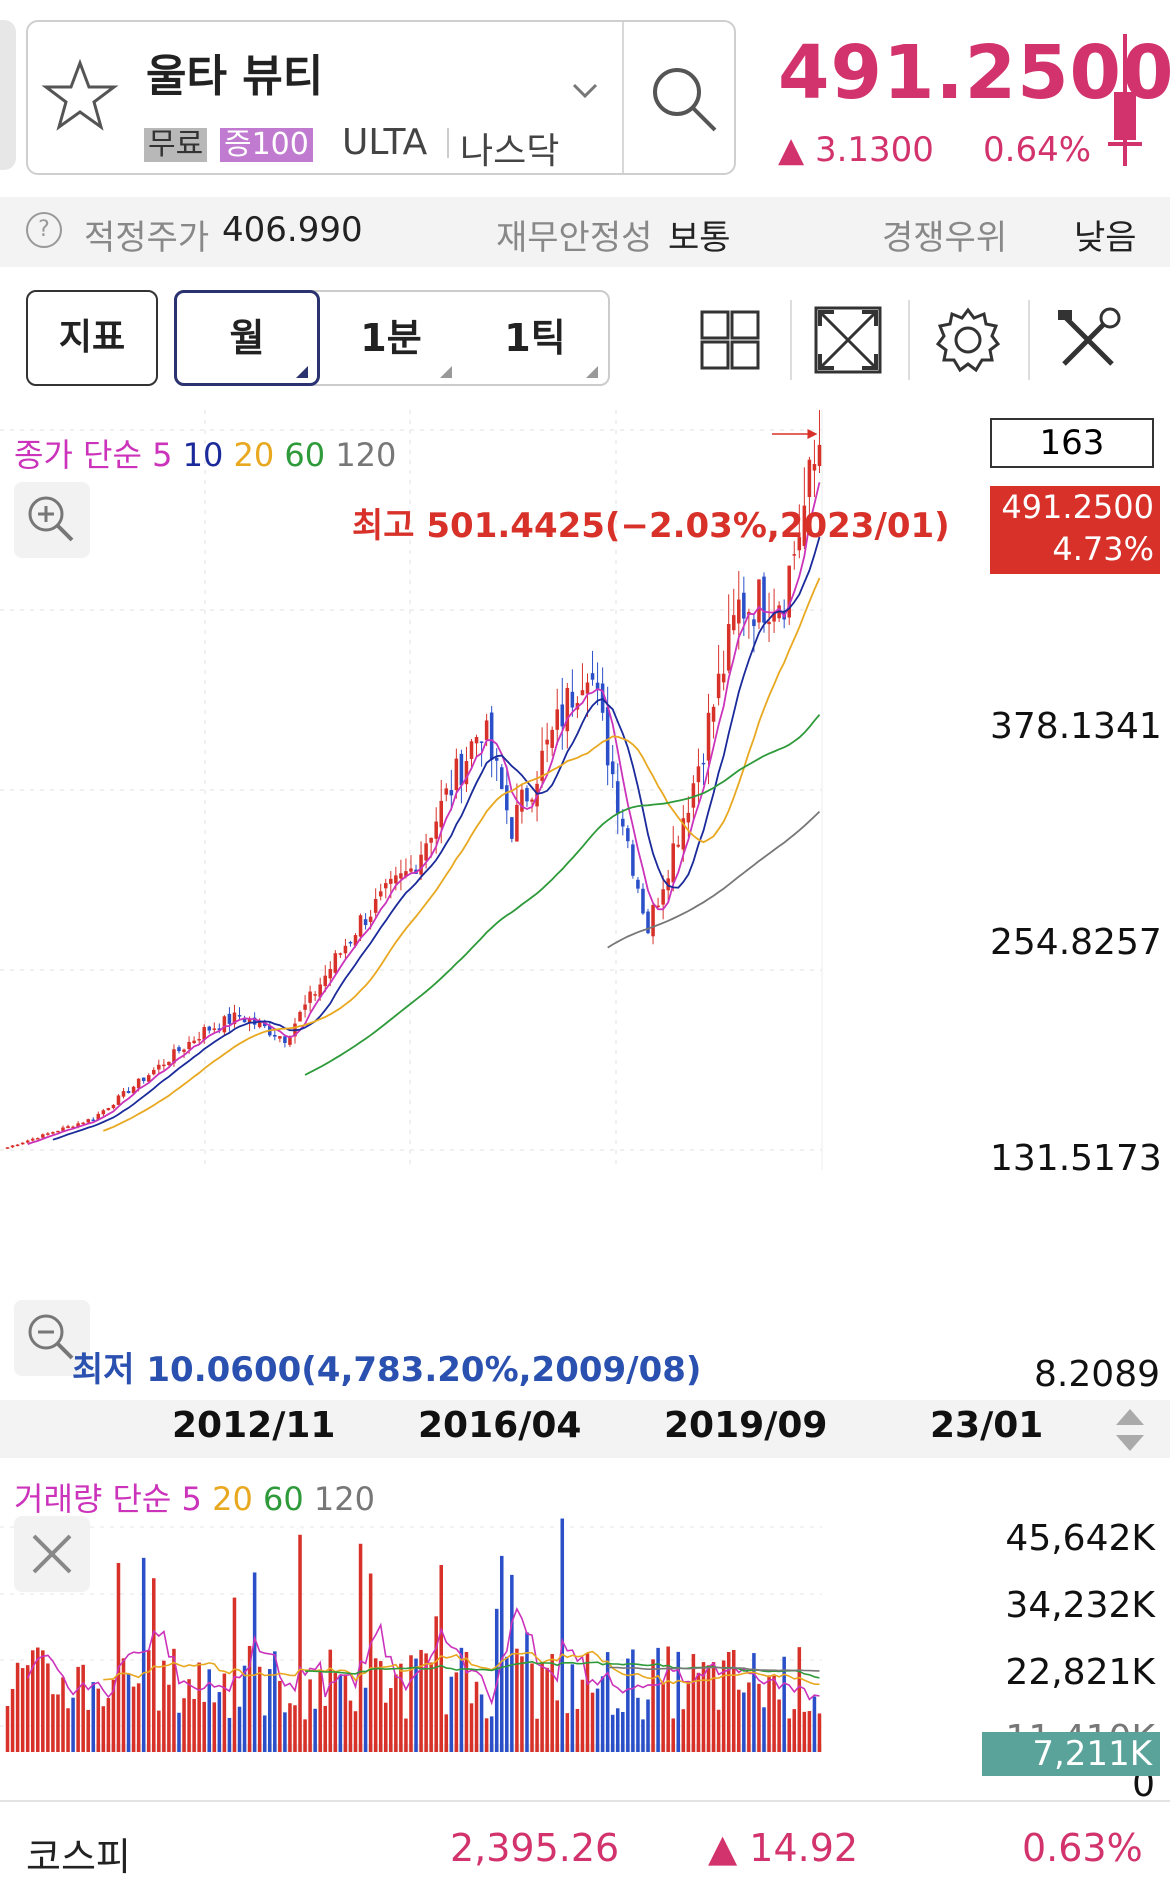 The width and height of the screenshot is (1170, 1889). Describe the element at coordinates (685, 100) in the screenshot. I see `search-icon` at that location.